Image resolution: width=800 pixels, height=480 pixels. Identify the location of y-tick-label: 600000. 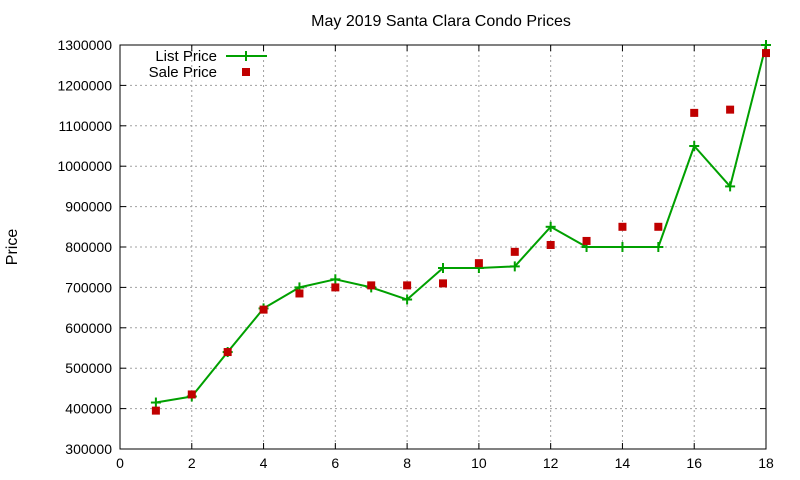
(88, 328).